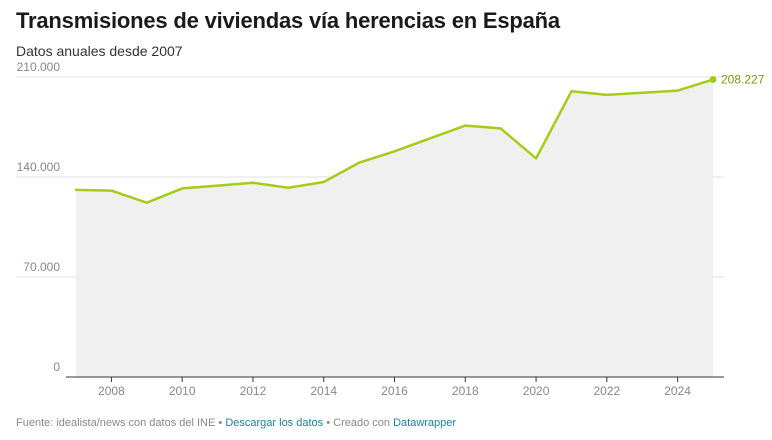 Image resolution: width=772 pixels, height=440 pixels. Describe the element at coordinates (56, 367) in the screenshot. I see `y-tick-label: 0` at that location.